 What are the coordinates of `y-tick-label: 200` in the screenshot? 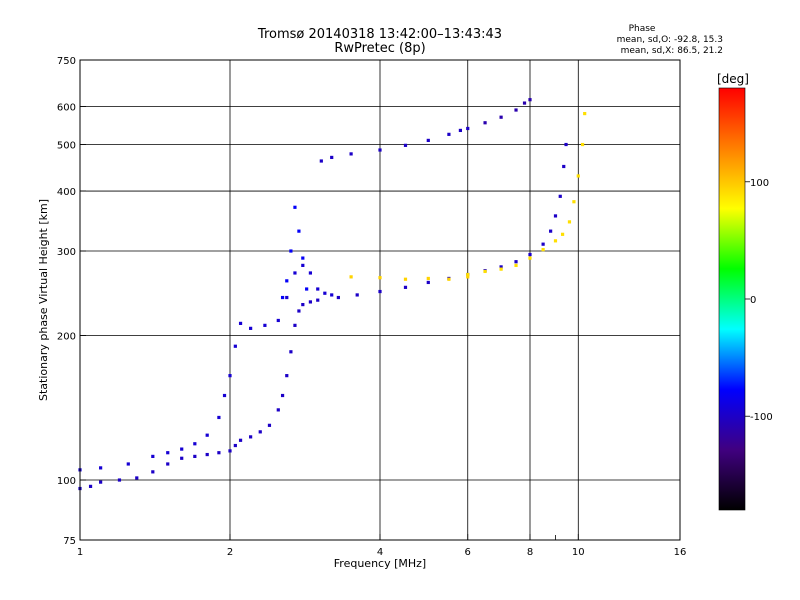 It's located at (66, 337).